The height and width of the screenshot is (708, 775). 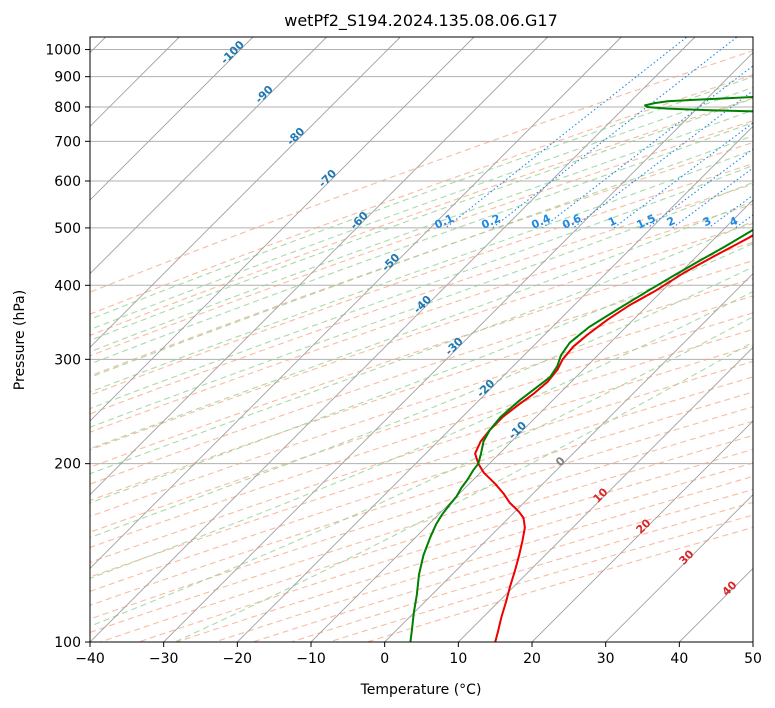 What do you see at coordinates (606, 659) in the screenshot?
I see `x-tick-label: 30` at bounding box center [606, 659].